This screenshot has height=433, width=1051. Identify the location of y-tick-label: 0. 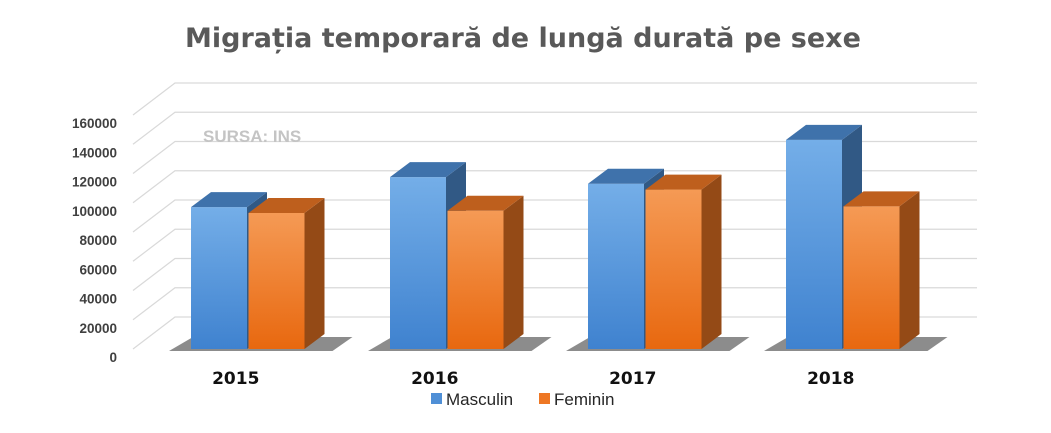
(113, 357).